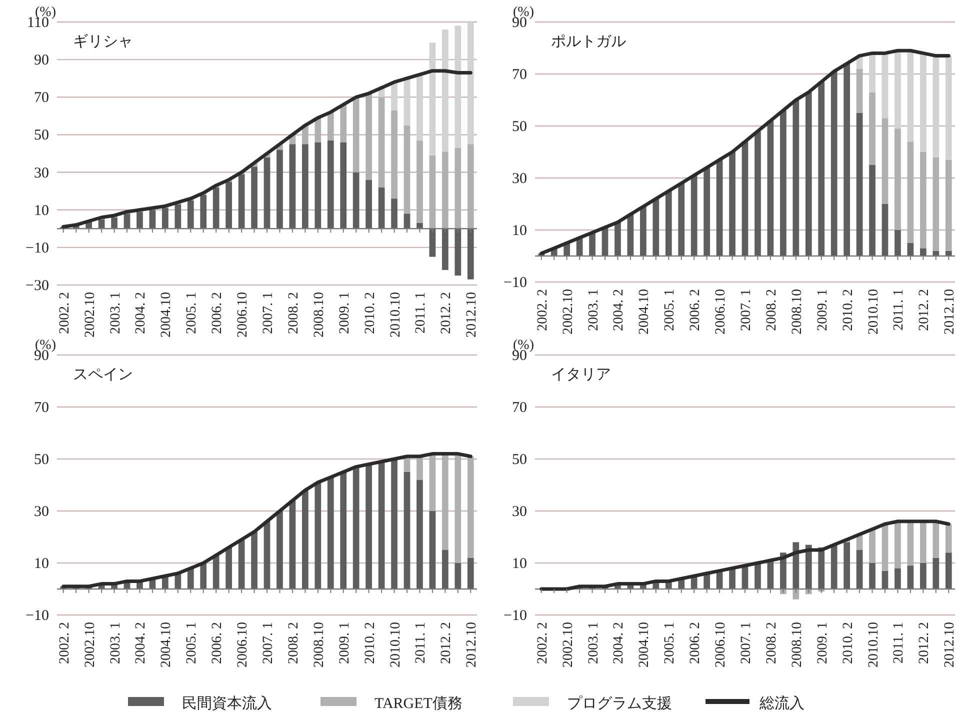 This screenshot has height=718, width=971. What do you see at coordinates (227, 703) in the screenshot?
I see `legend-label: 民間資本流入` at bounding box center [227, 703].